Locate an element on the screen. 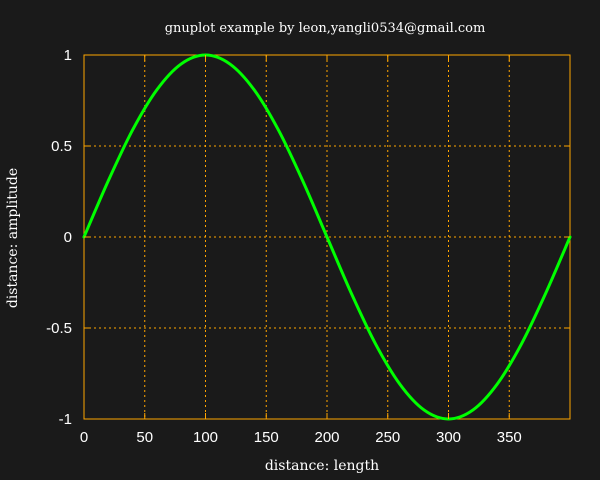 This screenshot has width=600, height=480. x-tick-label: 250 is located at coordinates (387, 437).